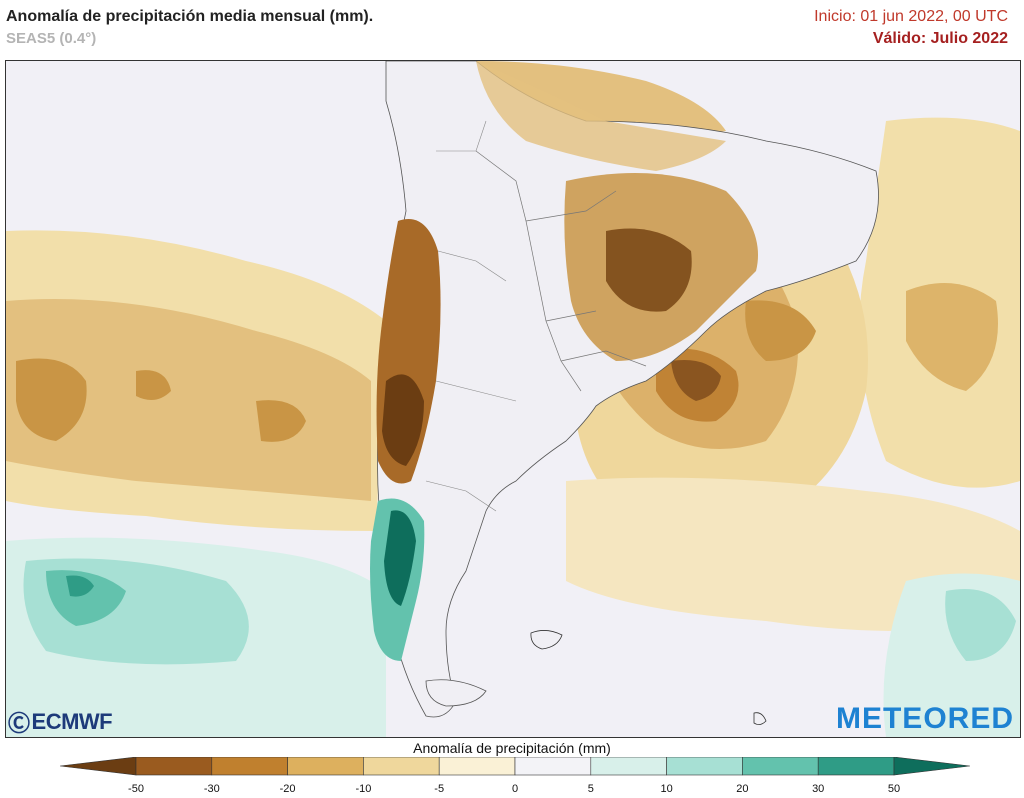  What do you see at coordinates (287, 789) in the screenshot?
I see `colorbar-tick-label: -20` at bounding box center [287, 789].